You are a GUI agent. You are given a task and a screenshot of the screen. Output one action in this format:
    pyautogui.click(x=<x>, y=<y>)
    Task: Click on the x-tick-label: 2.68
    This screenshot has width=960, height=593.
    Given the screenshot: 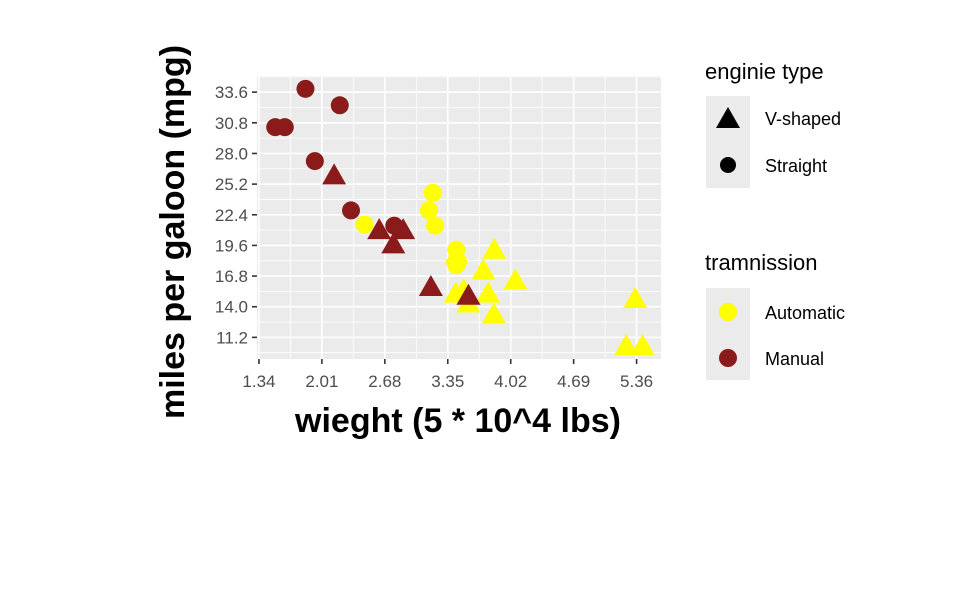 What is the action you would take?
    pyautogui.click(x=384, y=381)
    